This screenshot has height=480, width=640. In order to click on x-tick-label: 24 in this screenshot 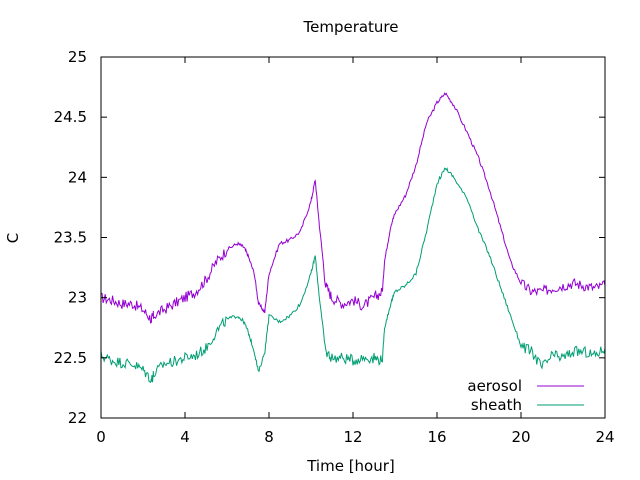, I will do `click(604, 437)`.